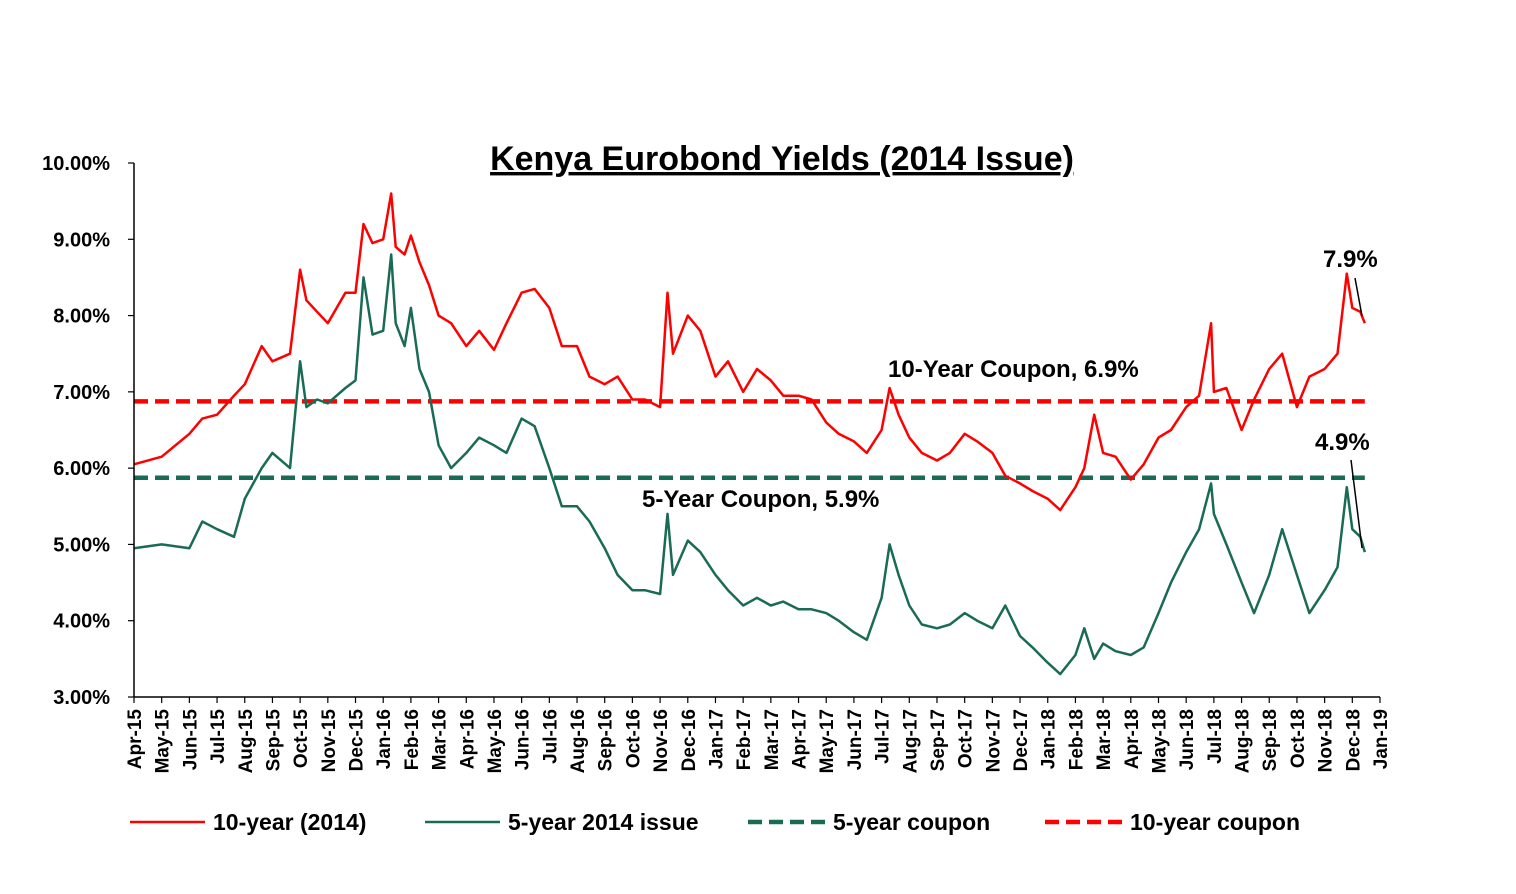  What do you see at coordinates (760, 499) in the screenshot?
I see `annotation-5y-coupon: 5-Year Coupon, 5.9%` at bounding box center [760, 499].